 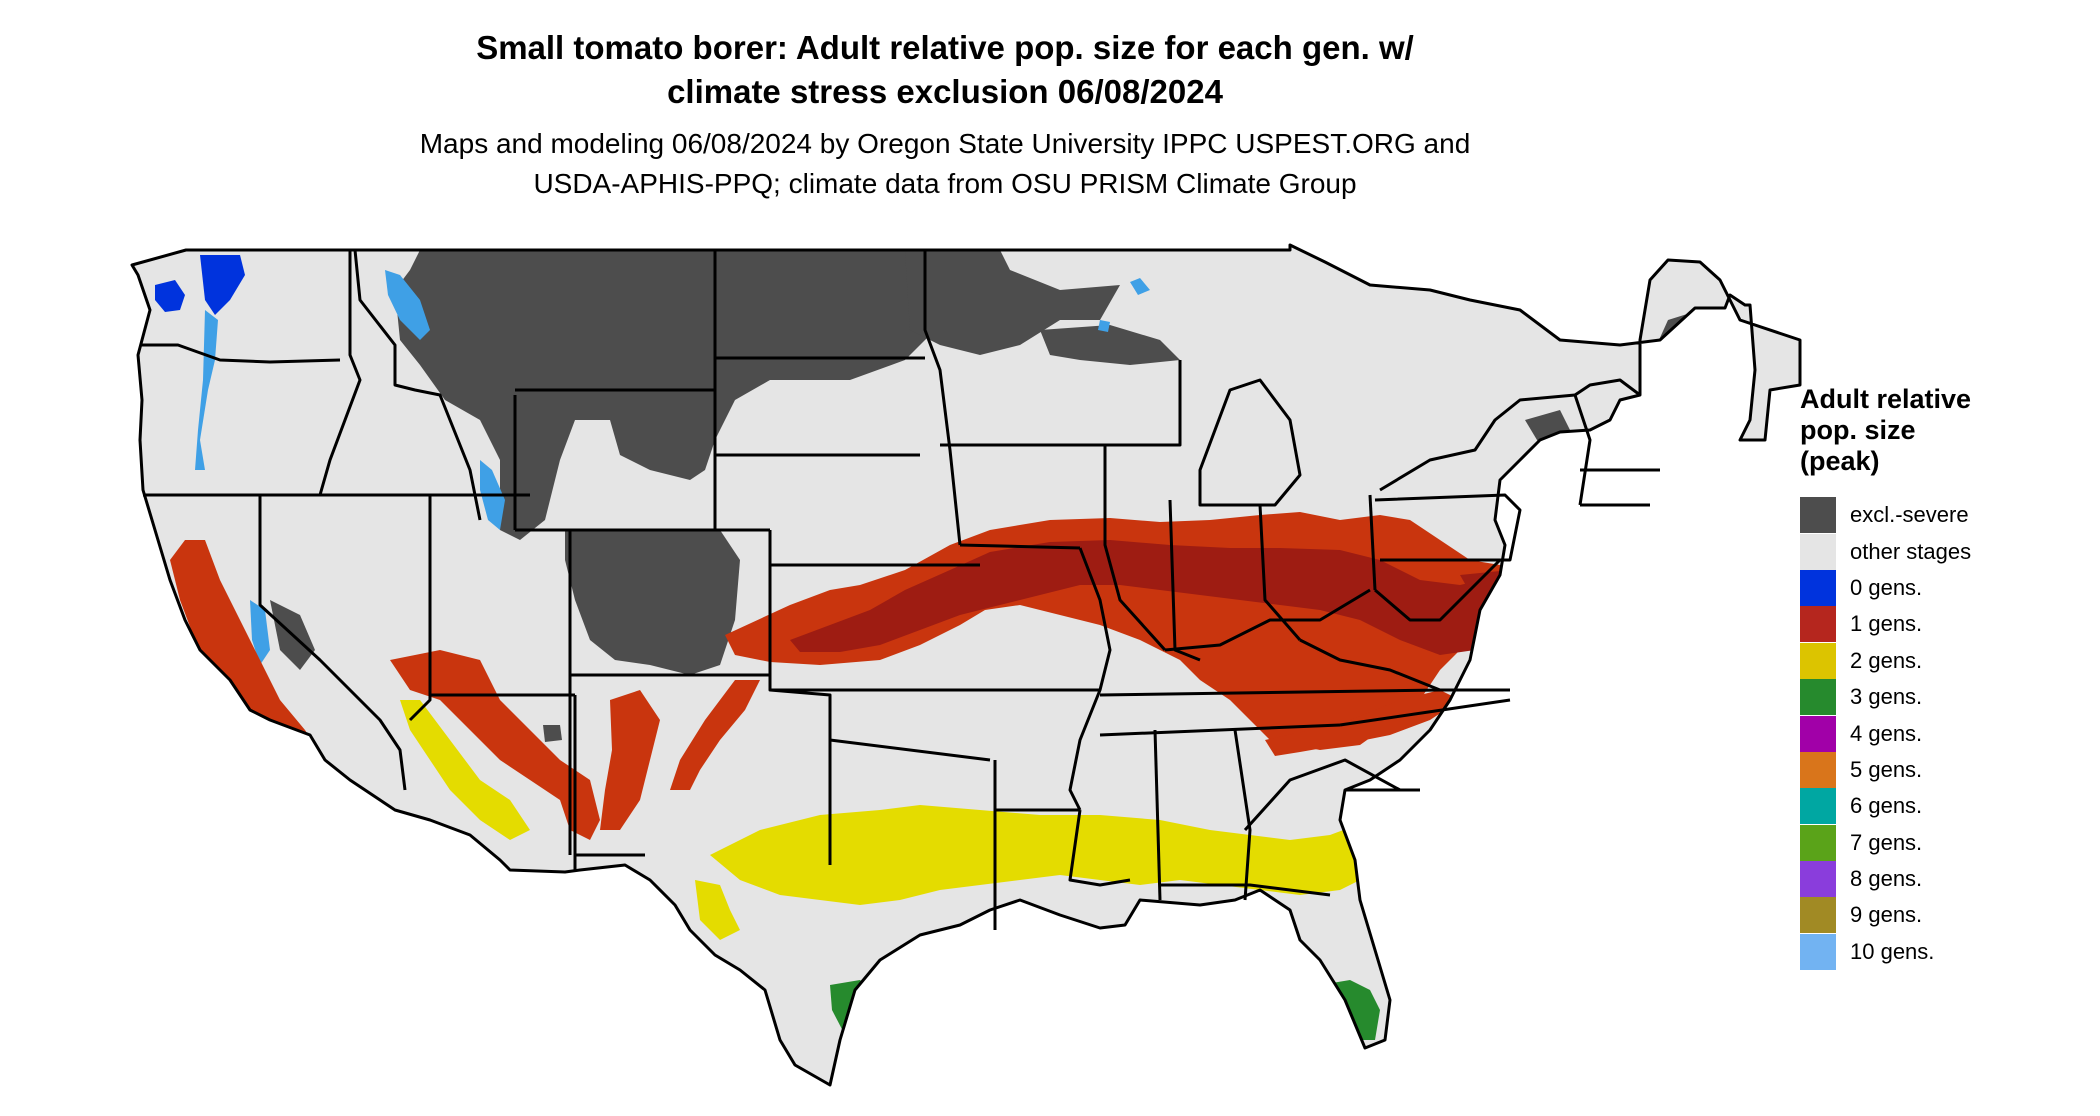 What do you see at coordinates (1909, 515) in the screenshot?
I see `legend-label: excl.-severe` at bounding box center [1909, 515].